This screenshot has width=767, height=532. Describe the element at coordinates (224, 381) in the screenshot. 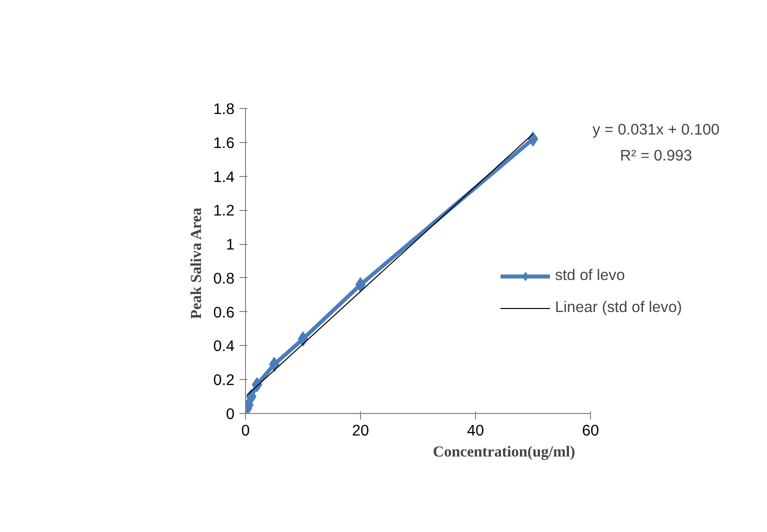

I see `y-tick-label: 0.2` at that location.